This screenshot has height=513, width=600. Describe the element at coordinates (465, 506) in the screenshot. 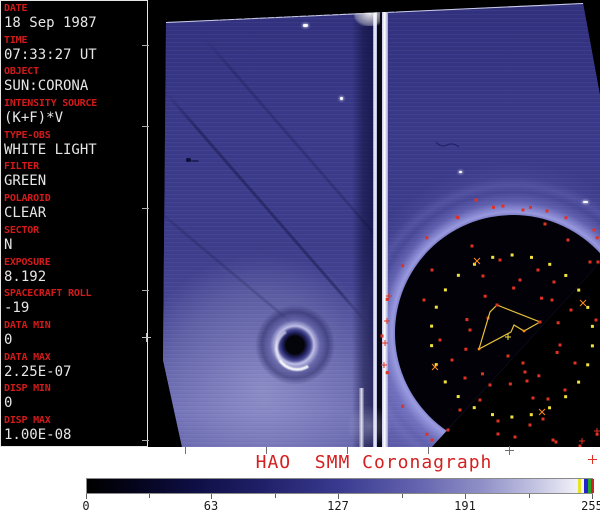

I see `colorbar-label: 191` at that location.